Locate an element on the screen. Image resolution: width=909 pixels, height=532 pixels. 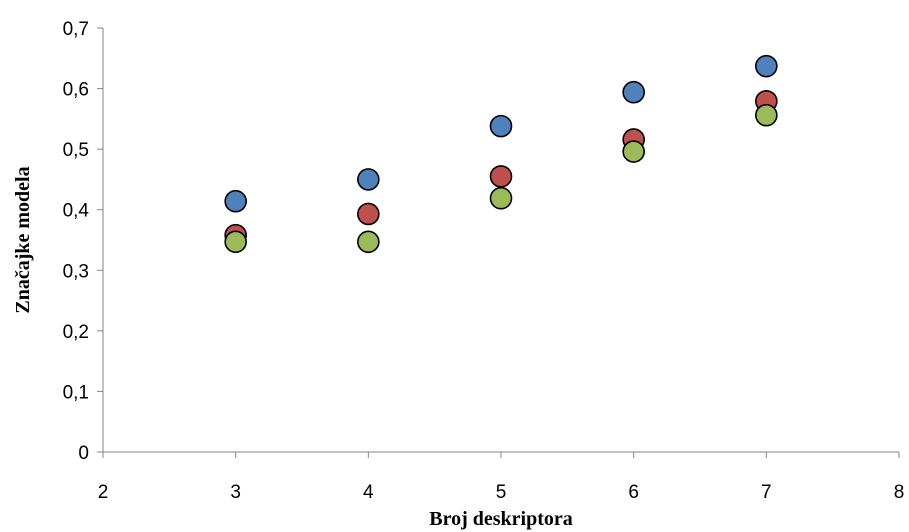
y-tick-labels: 0 0,1 0,2 0,3 0,4 0,5 0,6 0,7 is located at coordinates (76, 241).